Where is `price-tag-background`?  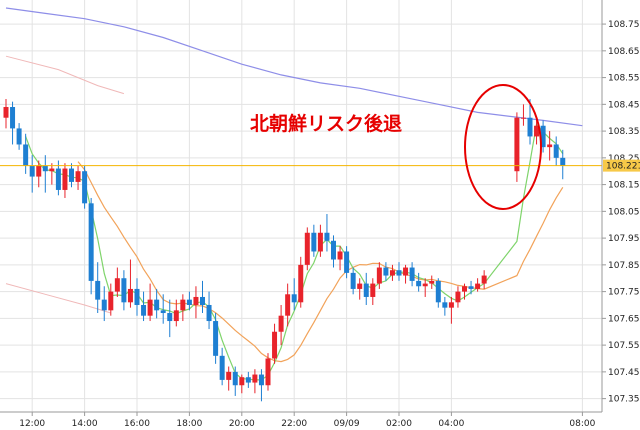
price-tag-background is located at coordinates (621, 165).